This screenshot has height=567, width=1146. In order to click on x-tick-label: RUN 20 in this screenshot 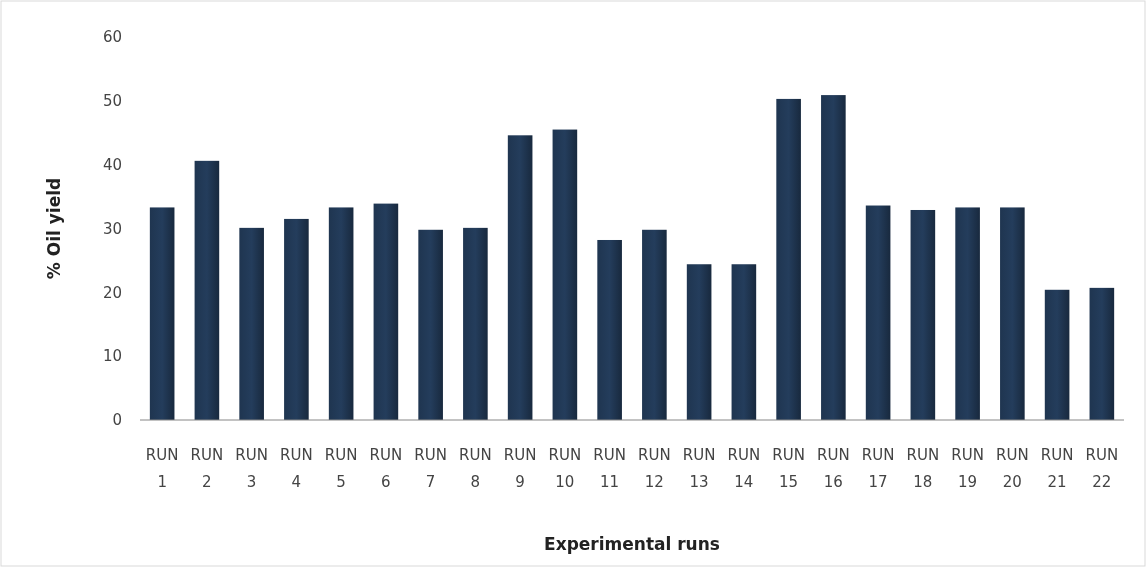, I will do `click(1012, 468)`.